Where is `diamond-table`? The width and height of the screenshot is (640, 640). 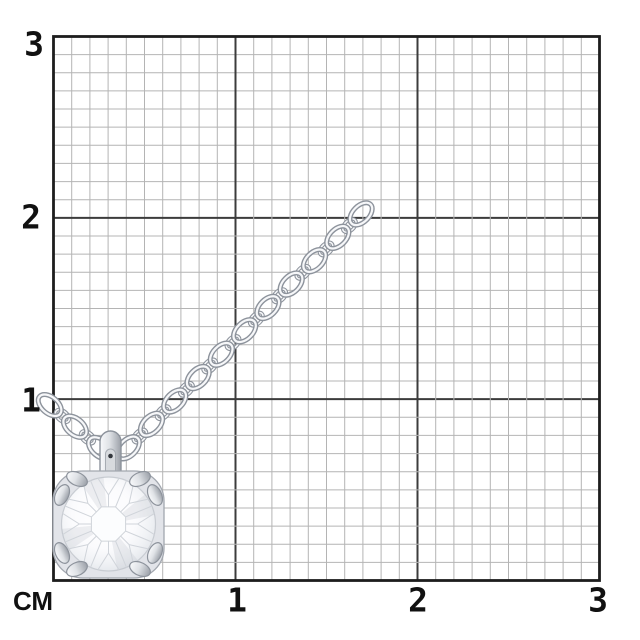 diamond-table is located at coordinates (108, 524).